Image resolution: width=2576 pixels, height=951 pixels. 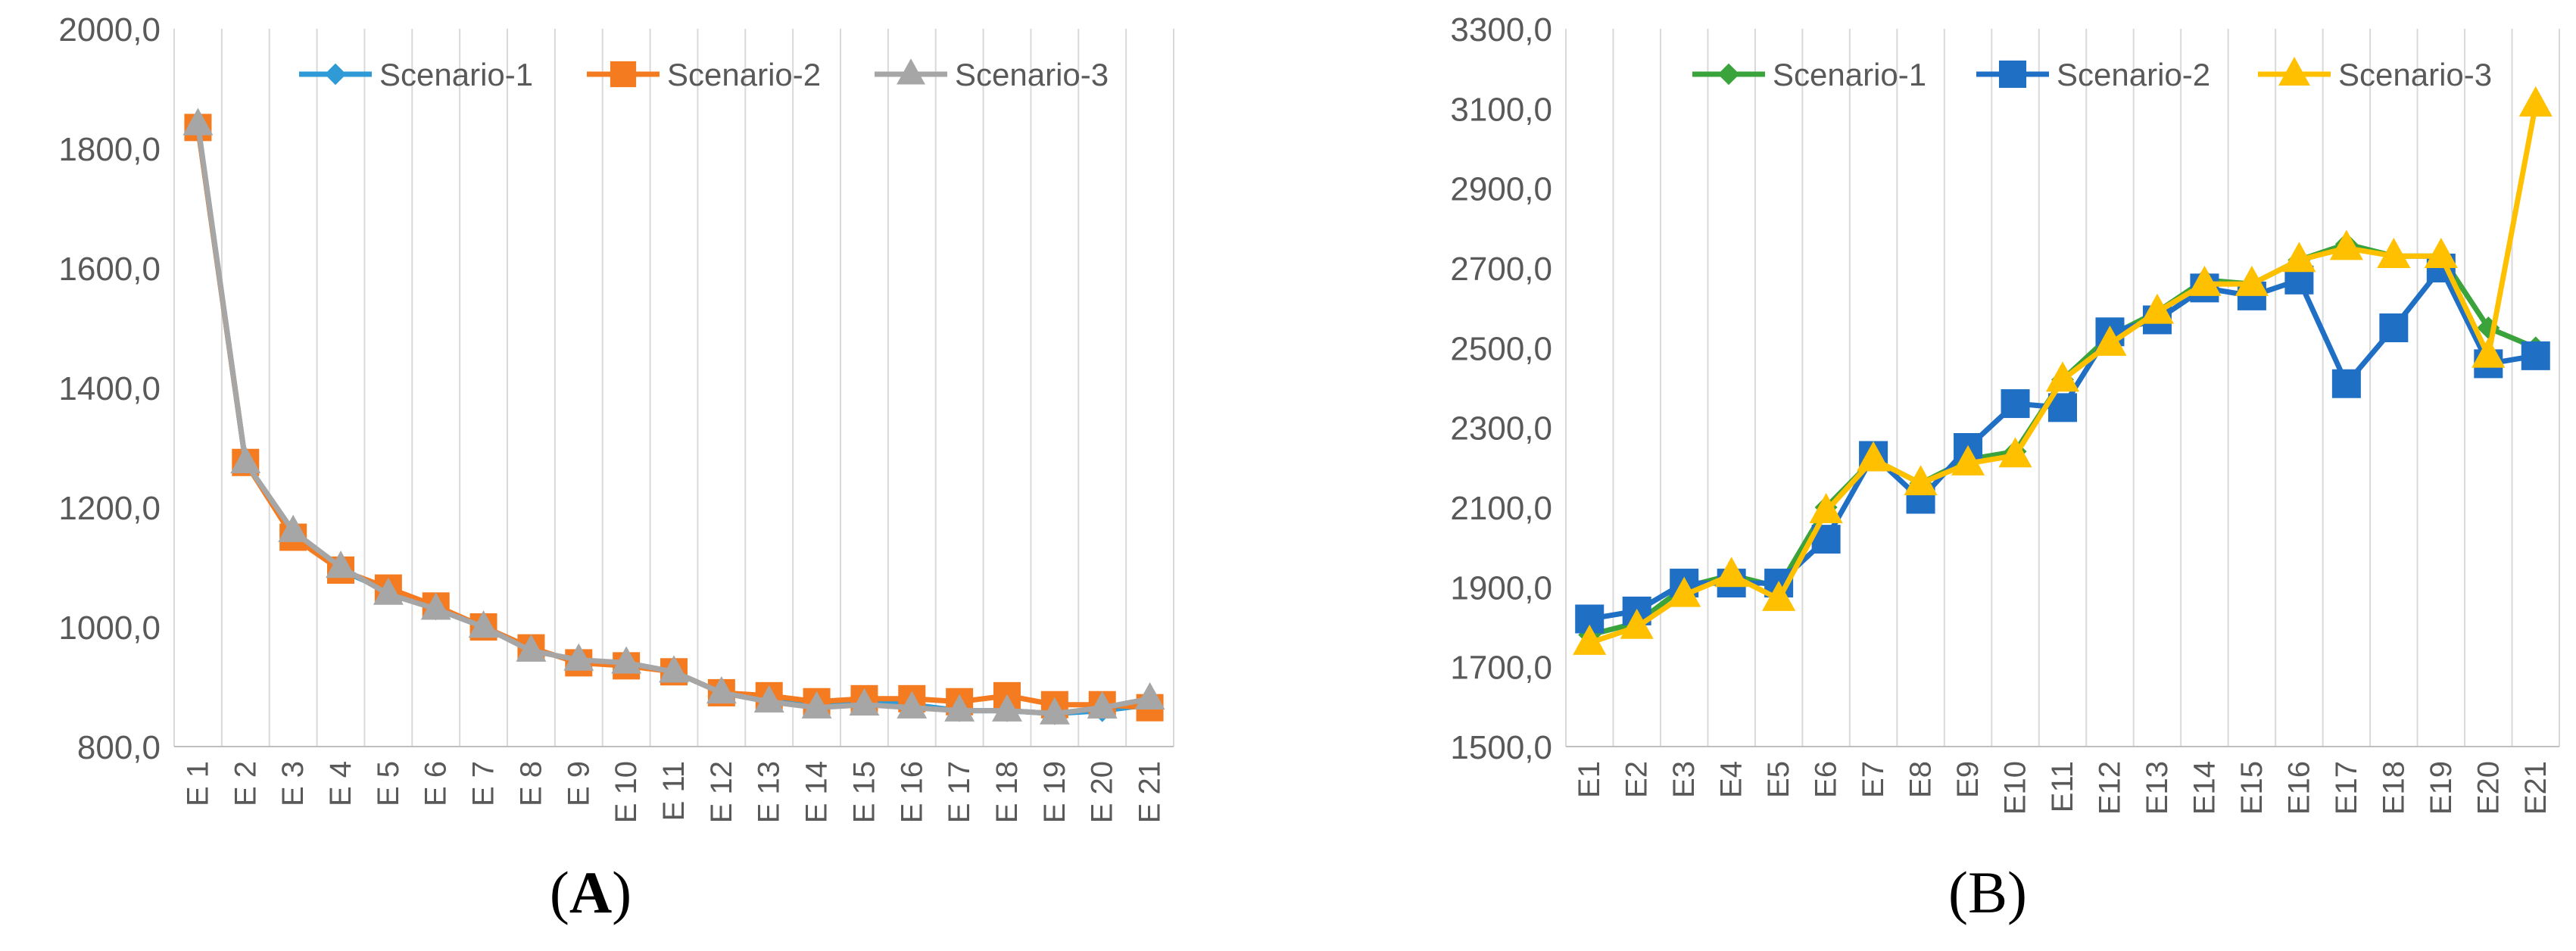 What do you see at coordinates (1501, 348) in the screenshot?
I see `y-tick-label: 2500,0` at bounding box center [1501, 348].